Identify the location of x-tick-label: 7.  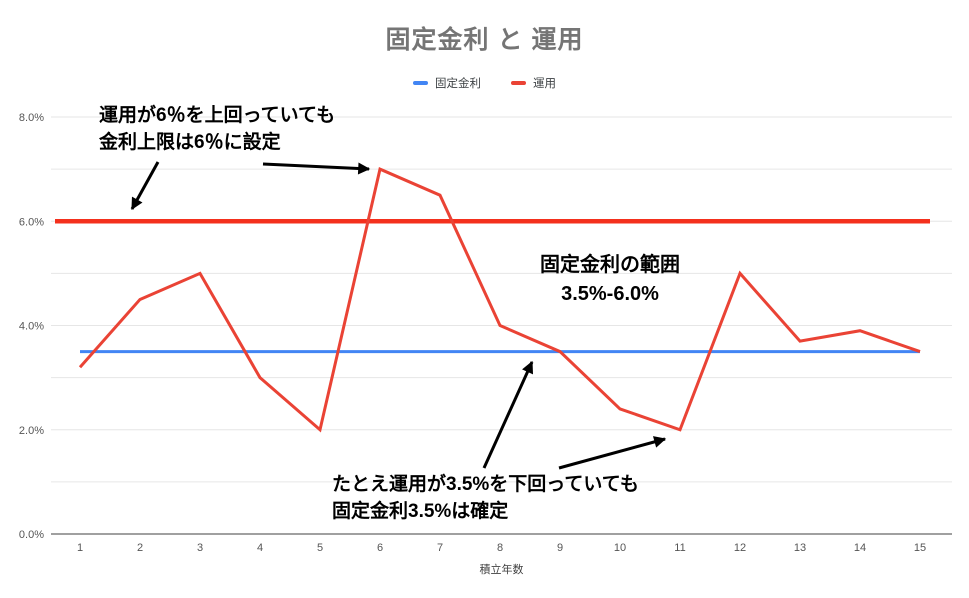
(440, 548).